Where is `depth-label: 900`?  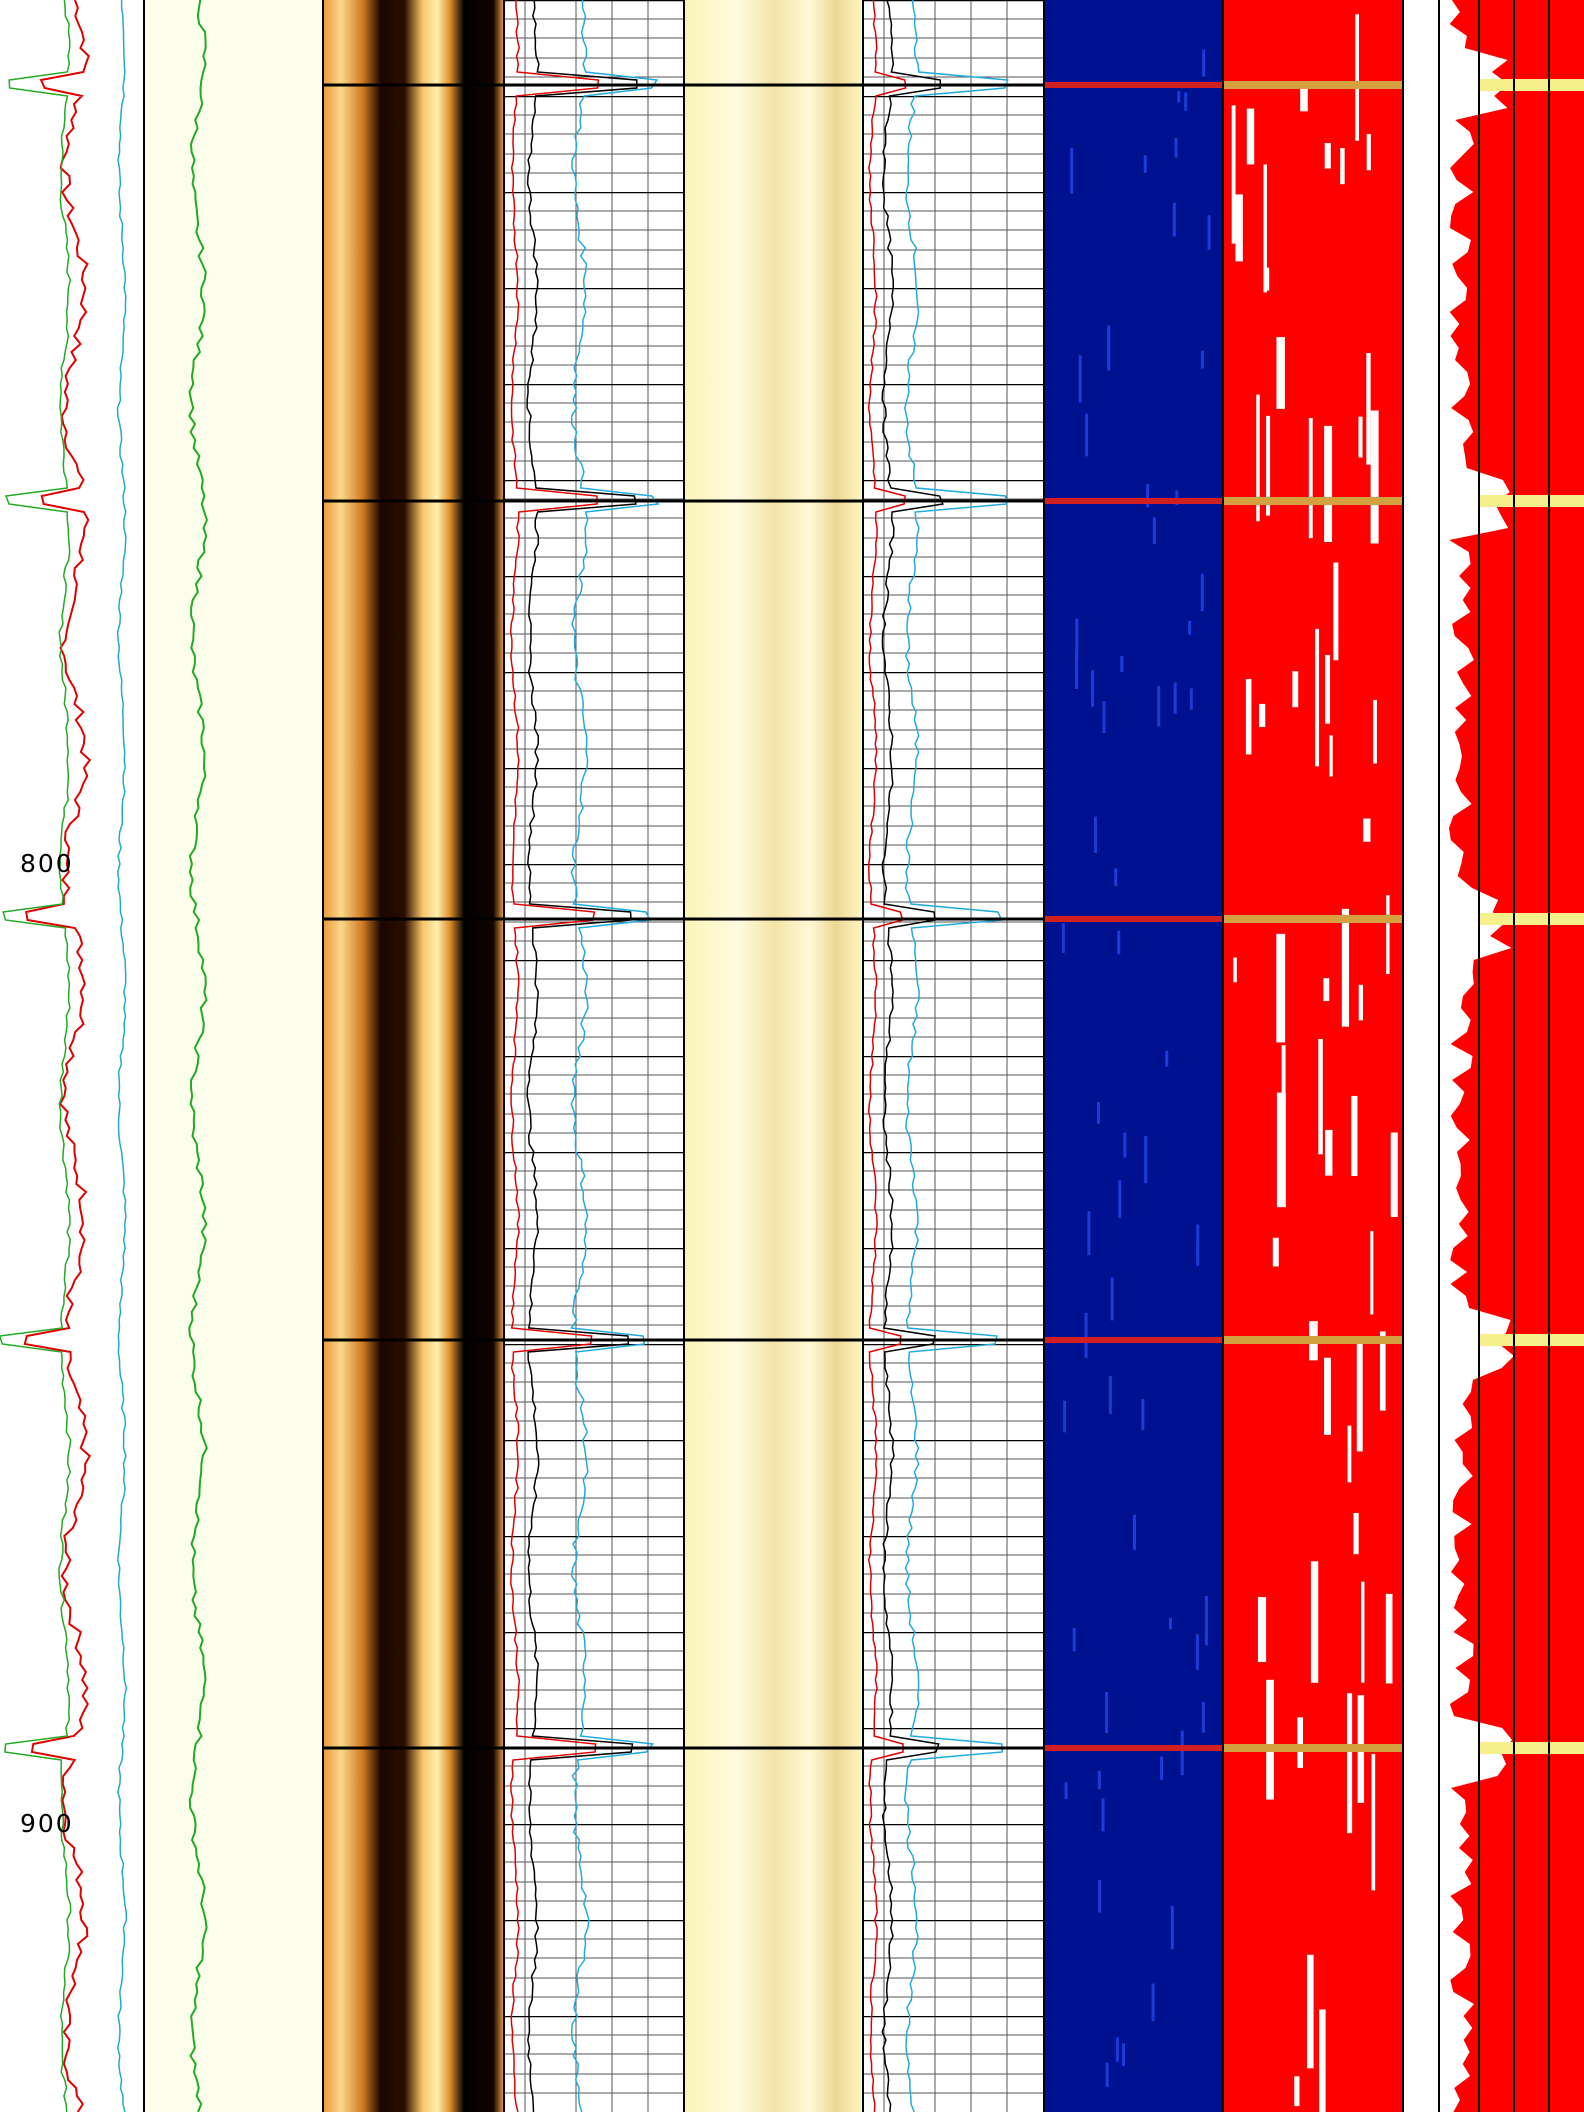 depth-label: 900 is located at coordinates (47, 1823).